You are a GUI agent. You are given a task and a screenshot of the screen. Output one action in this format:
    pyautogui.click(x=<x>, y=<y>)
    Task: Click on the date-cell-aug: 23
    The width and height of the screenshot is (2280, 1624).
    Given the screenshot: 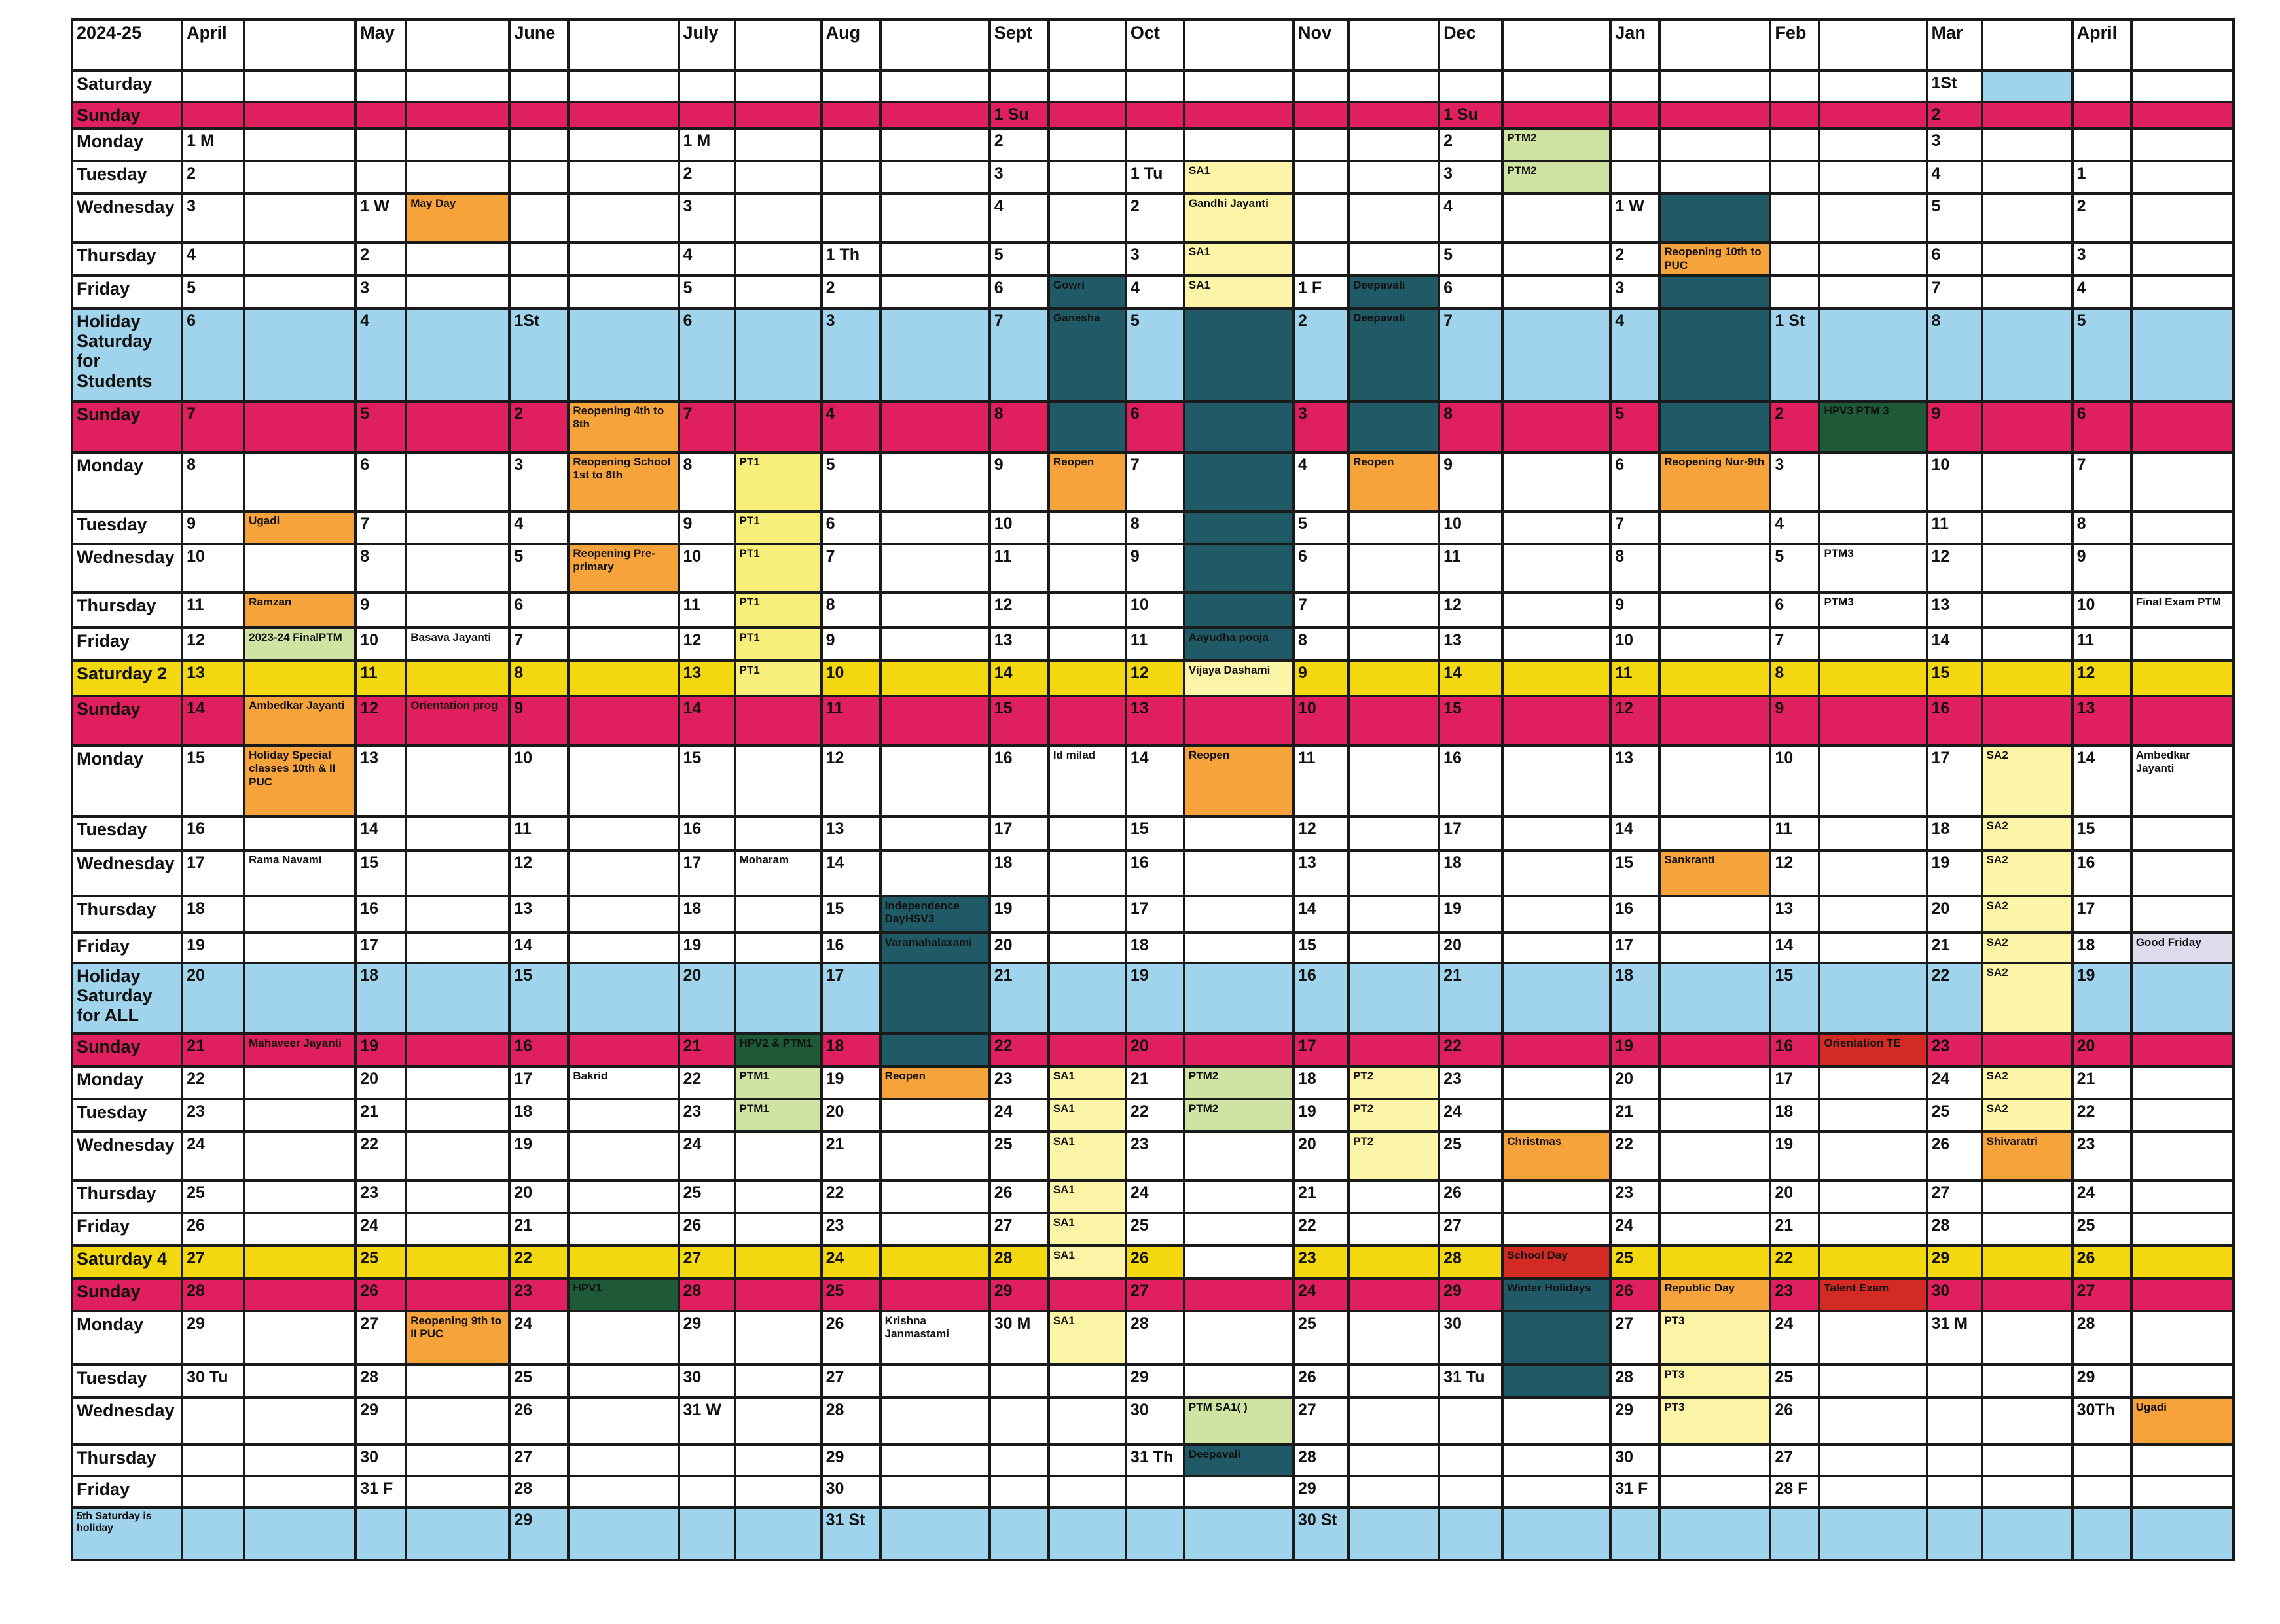 What is the action you would take?
    pyautogui.click(x=851, y=1230)
    